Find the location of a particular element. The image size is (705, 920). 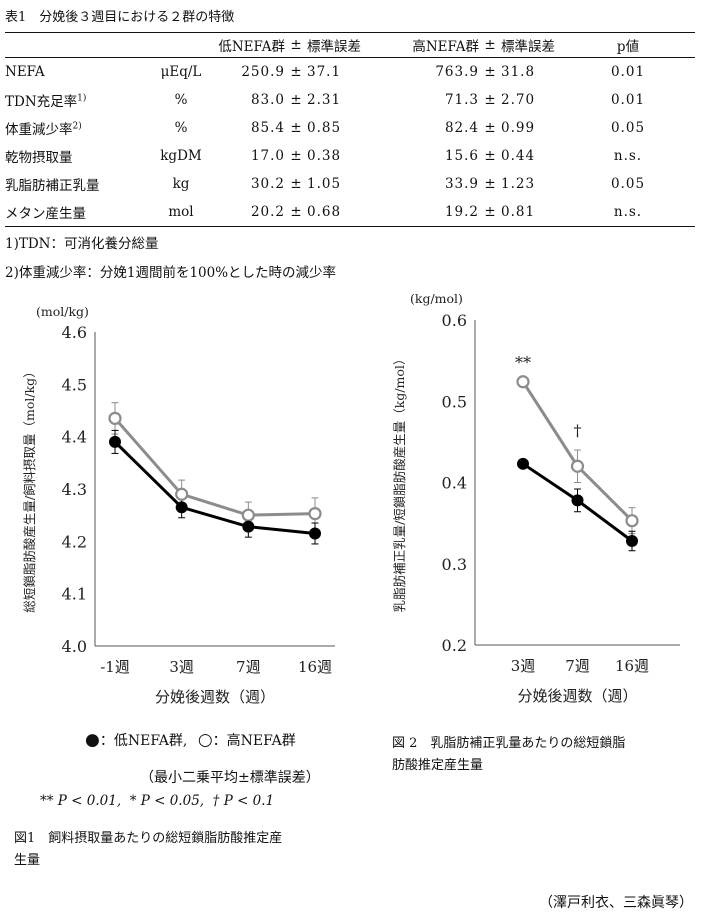

row-low-mean: 83.0 is located at coordinates (251, 100).